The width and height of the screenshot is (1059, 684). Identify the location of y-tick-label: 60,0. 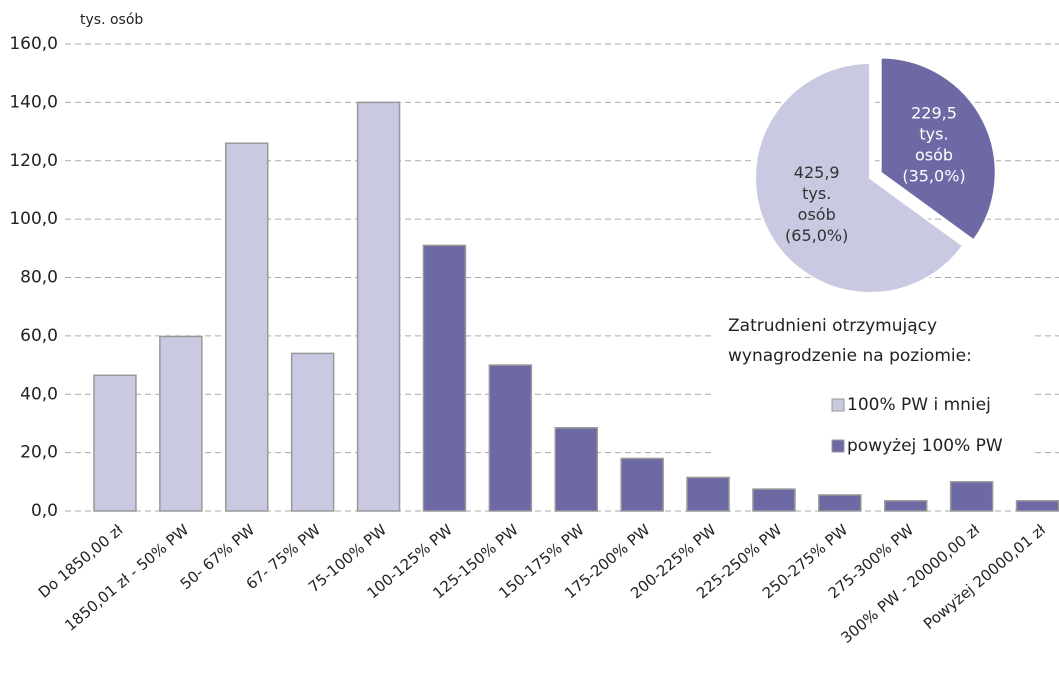
(39, 336).